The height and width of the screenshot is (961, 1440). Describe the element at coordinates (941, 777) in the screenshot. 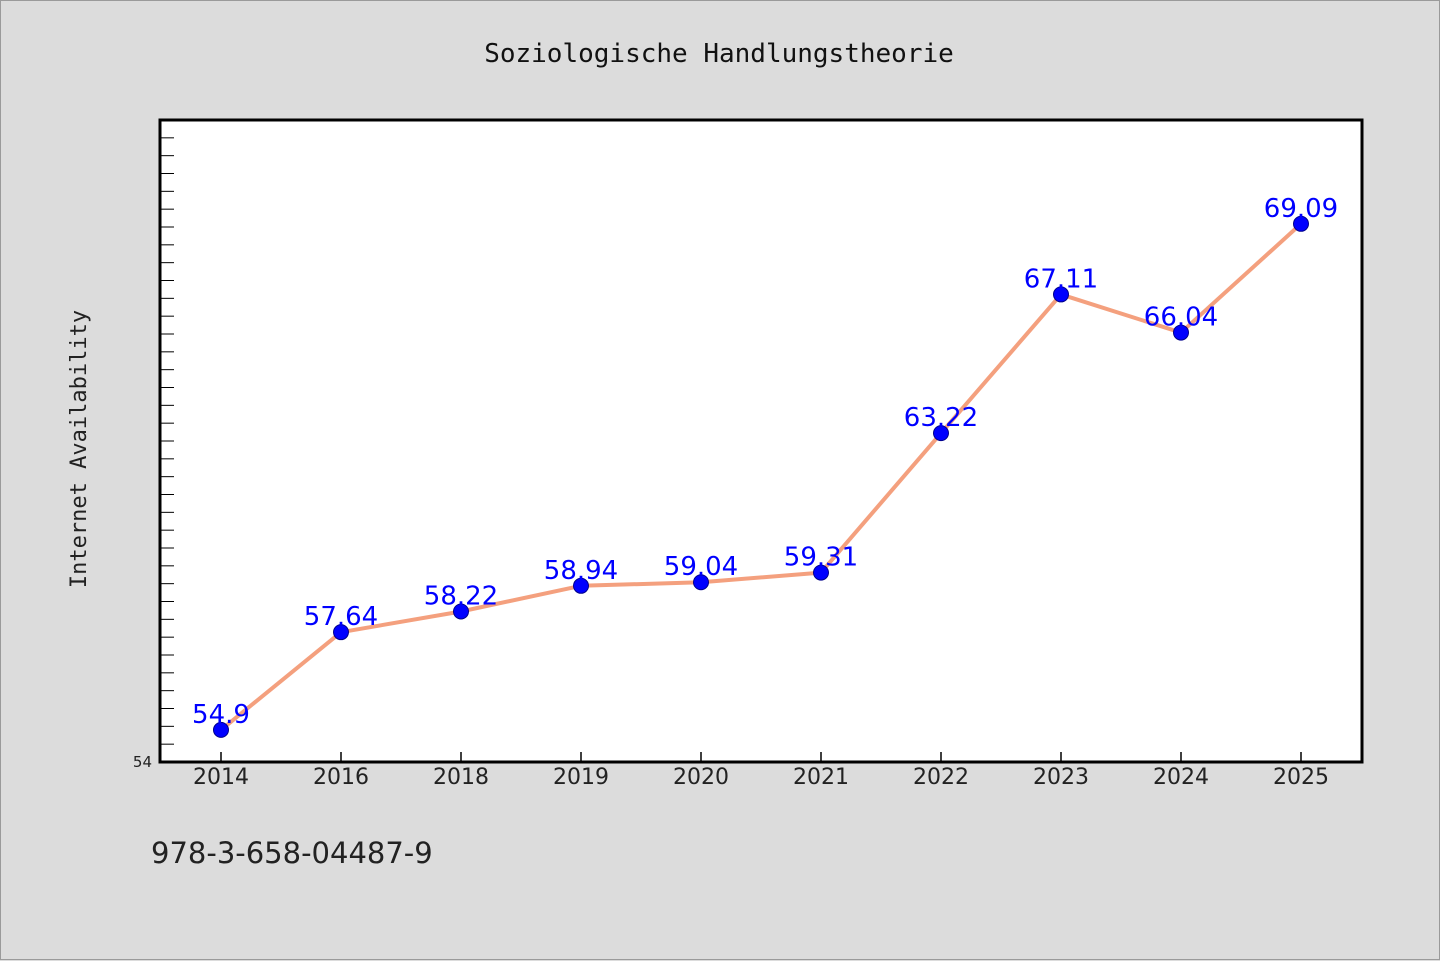

I see `x-tick-label: 2022` at that location.